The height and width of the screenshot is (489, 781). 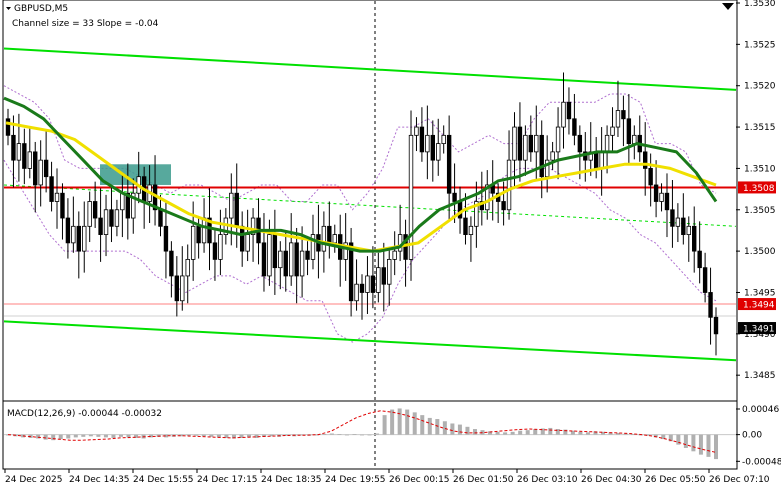 What do you see at coordinates (163, 480) in the screenshot?
I see `x-tick-label: 24 Dec 15:55` at bounding box center [163, 480].